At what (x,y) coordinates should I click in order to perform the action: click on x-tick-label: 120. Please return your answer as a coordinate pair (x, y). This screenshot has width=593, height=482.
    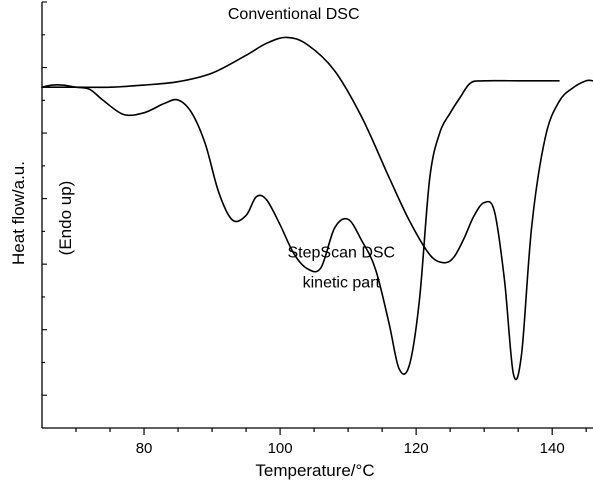
    Looking at the image, I should click on (416, 448).